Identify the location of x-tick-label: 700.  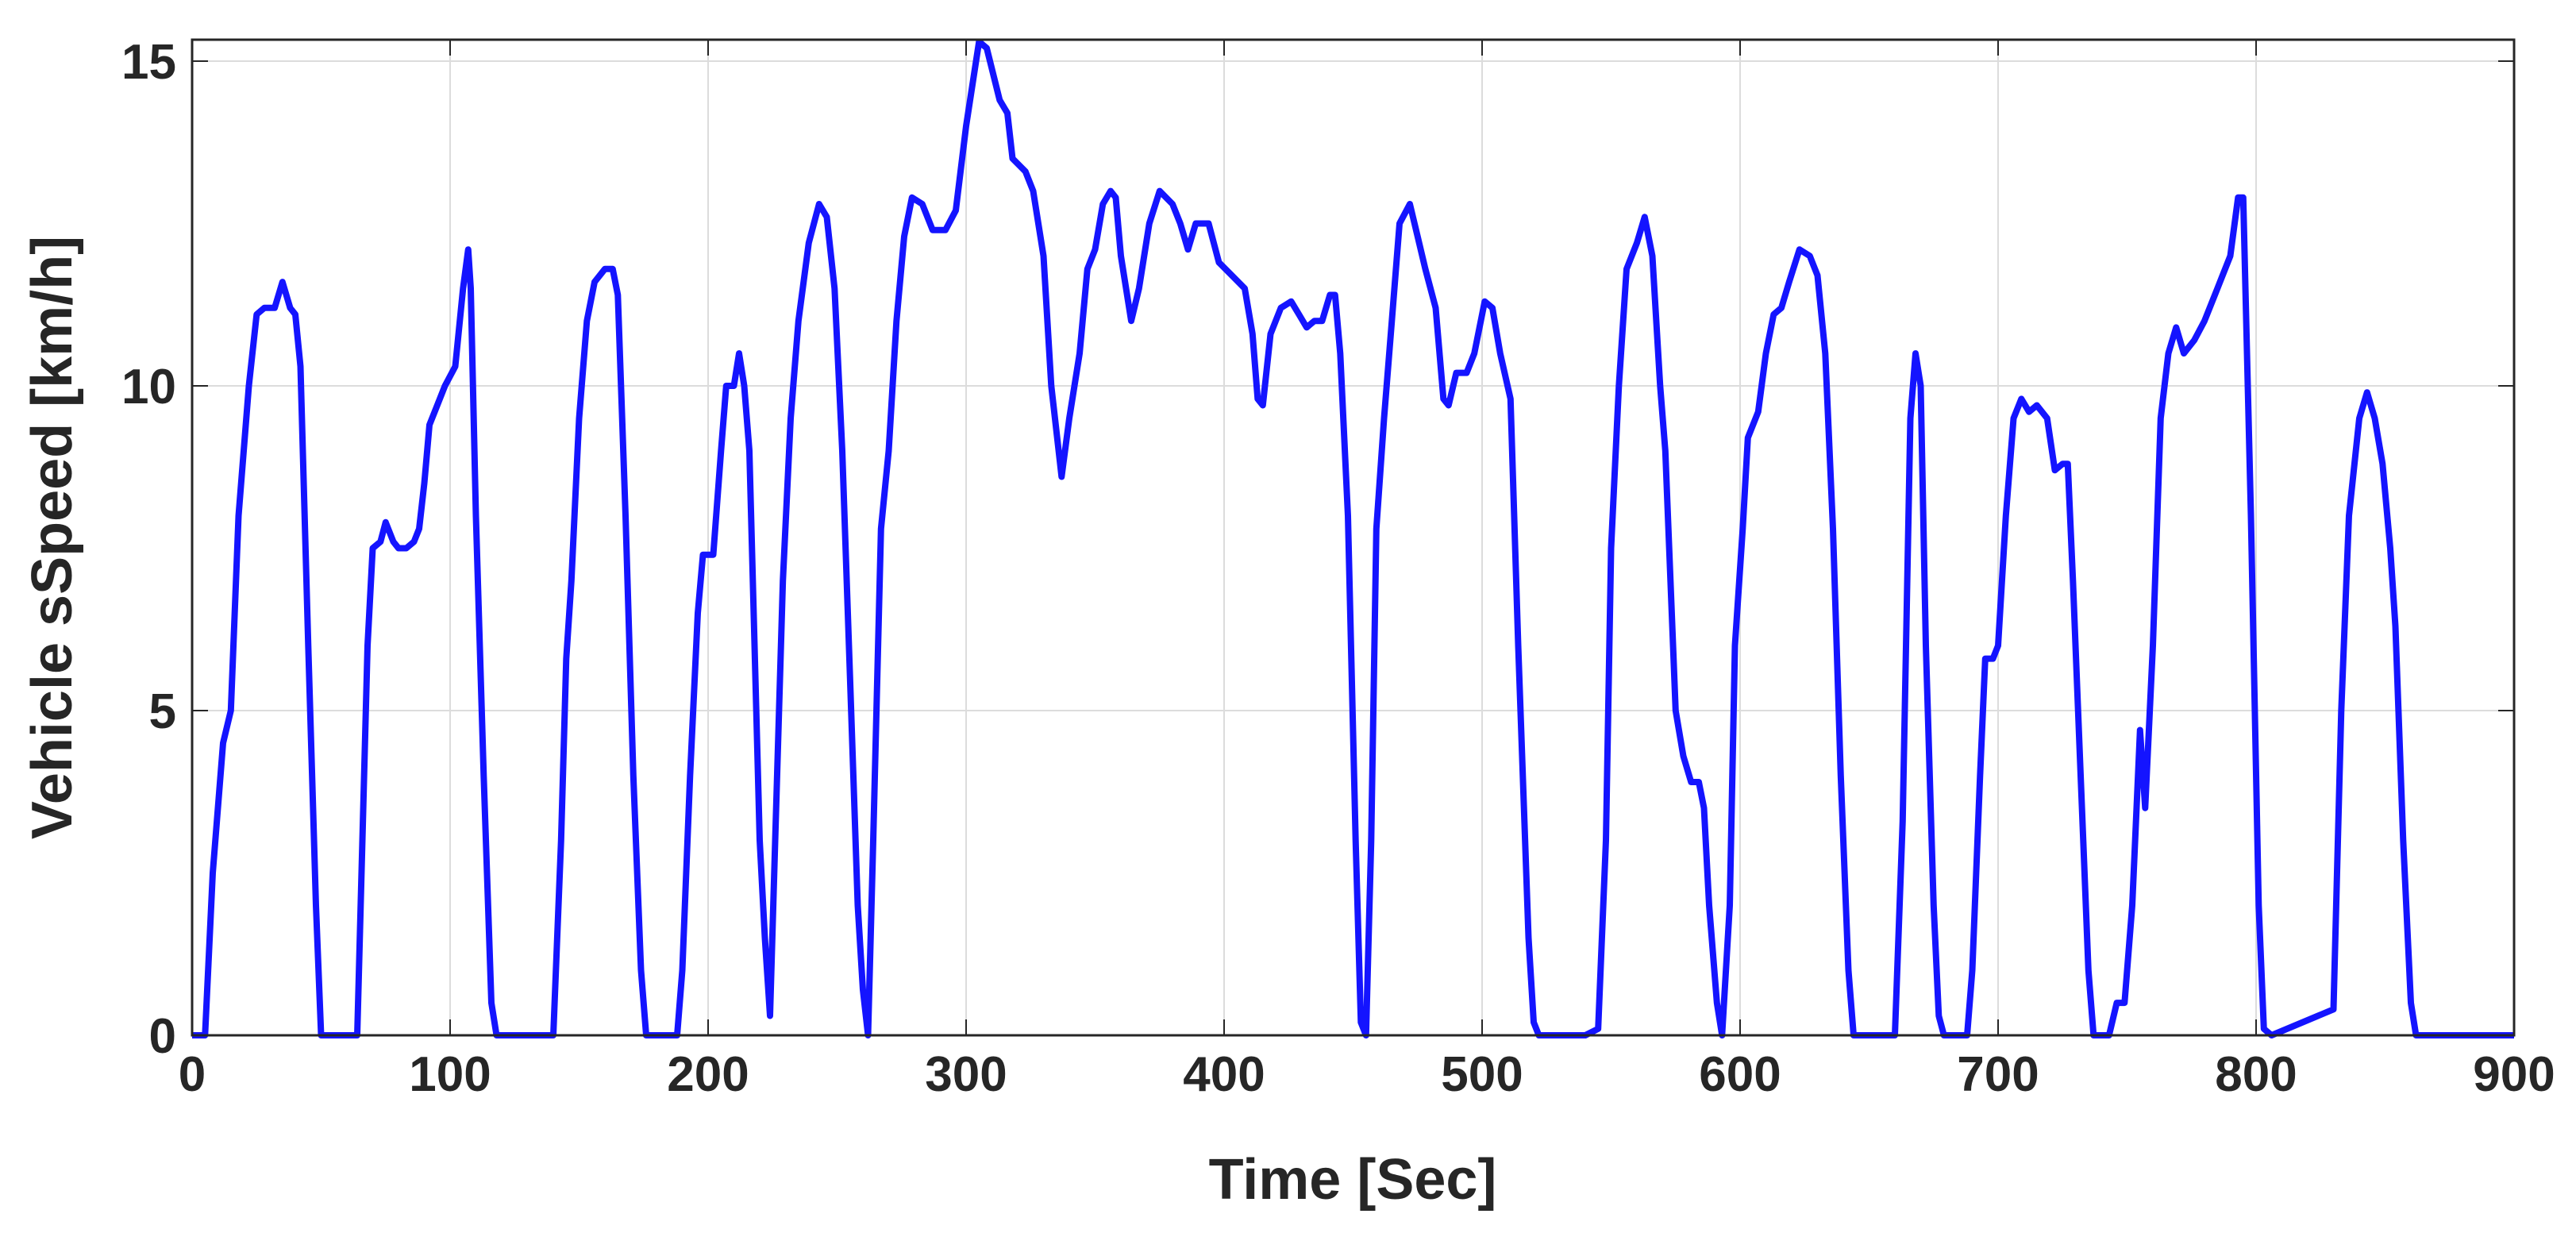
(1998, 1074).